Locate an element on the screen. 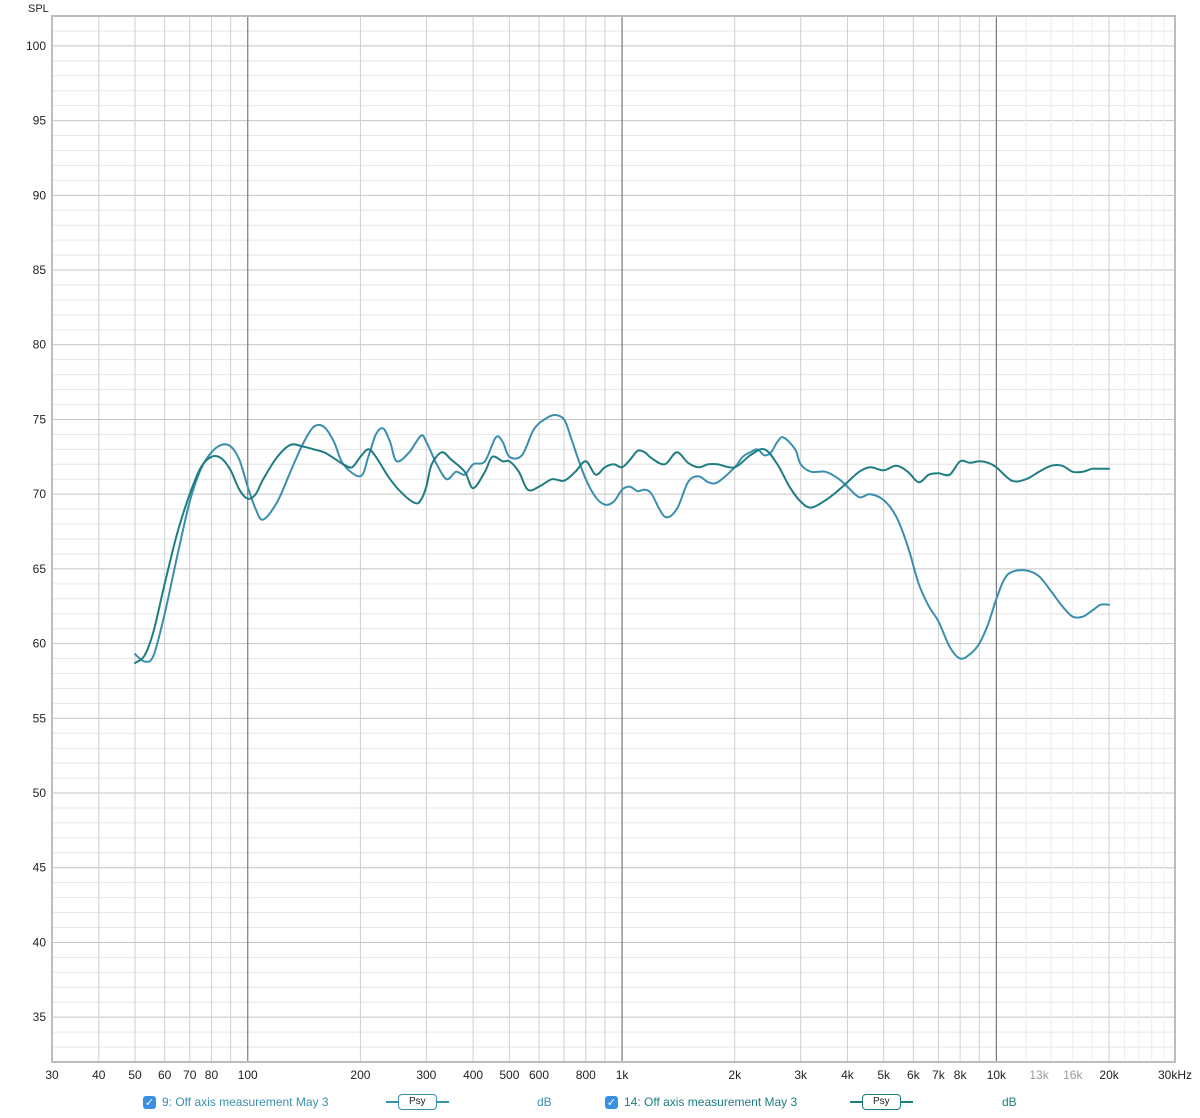  legend-item-14: ✓ 14: Off axis measurement May 3 is located at coordinates (701, 1102).